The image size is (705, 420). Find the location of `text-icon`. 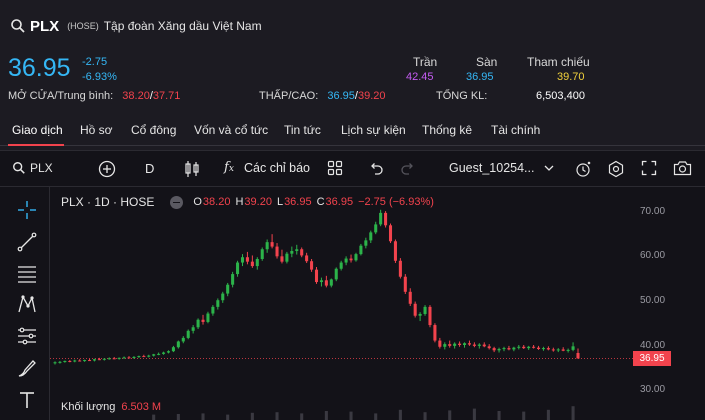

text-icon is located at coordinates (27, 400).